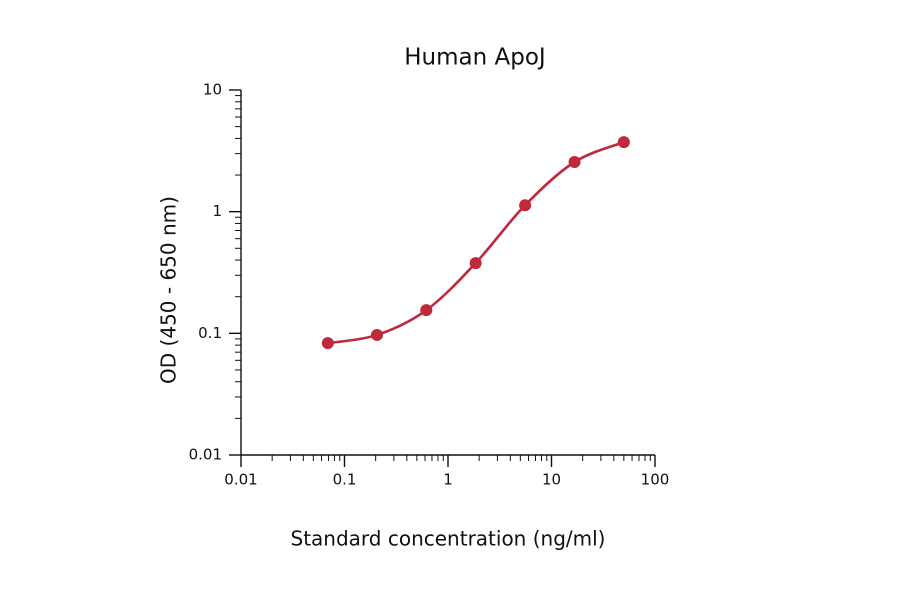 The width and height of the screenshot is (900, 594). I want to click on x-axis-label: Standard concentration (ng/ml), so click(448, 539).